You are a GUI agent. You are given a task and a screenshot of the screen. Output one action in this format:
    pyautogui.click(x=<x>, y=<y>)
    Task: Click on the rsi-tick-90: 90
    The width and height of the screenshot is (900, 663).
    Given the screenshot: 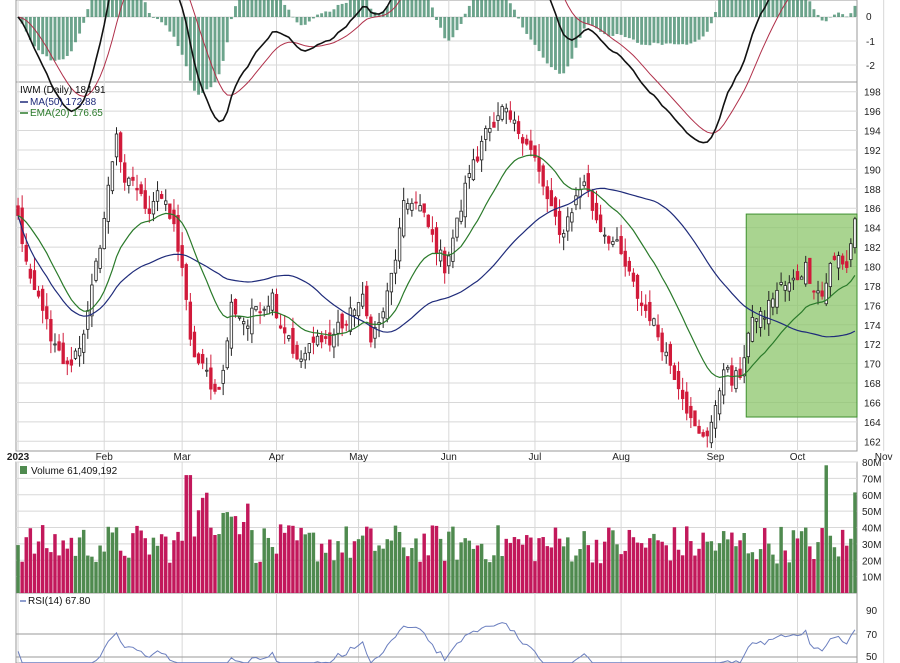 What is the action you would take?
    pyautogui.click(x=872, y=611)
    